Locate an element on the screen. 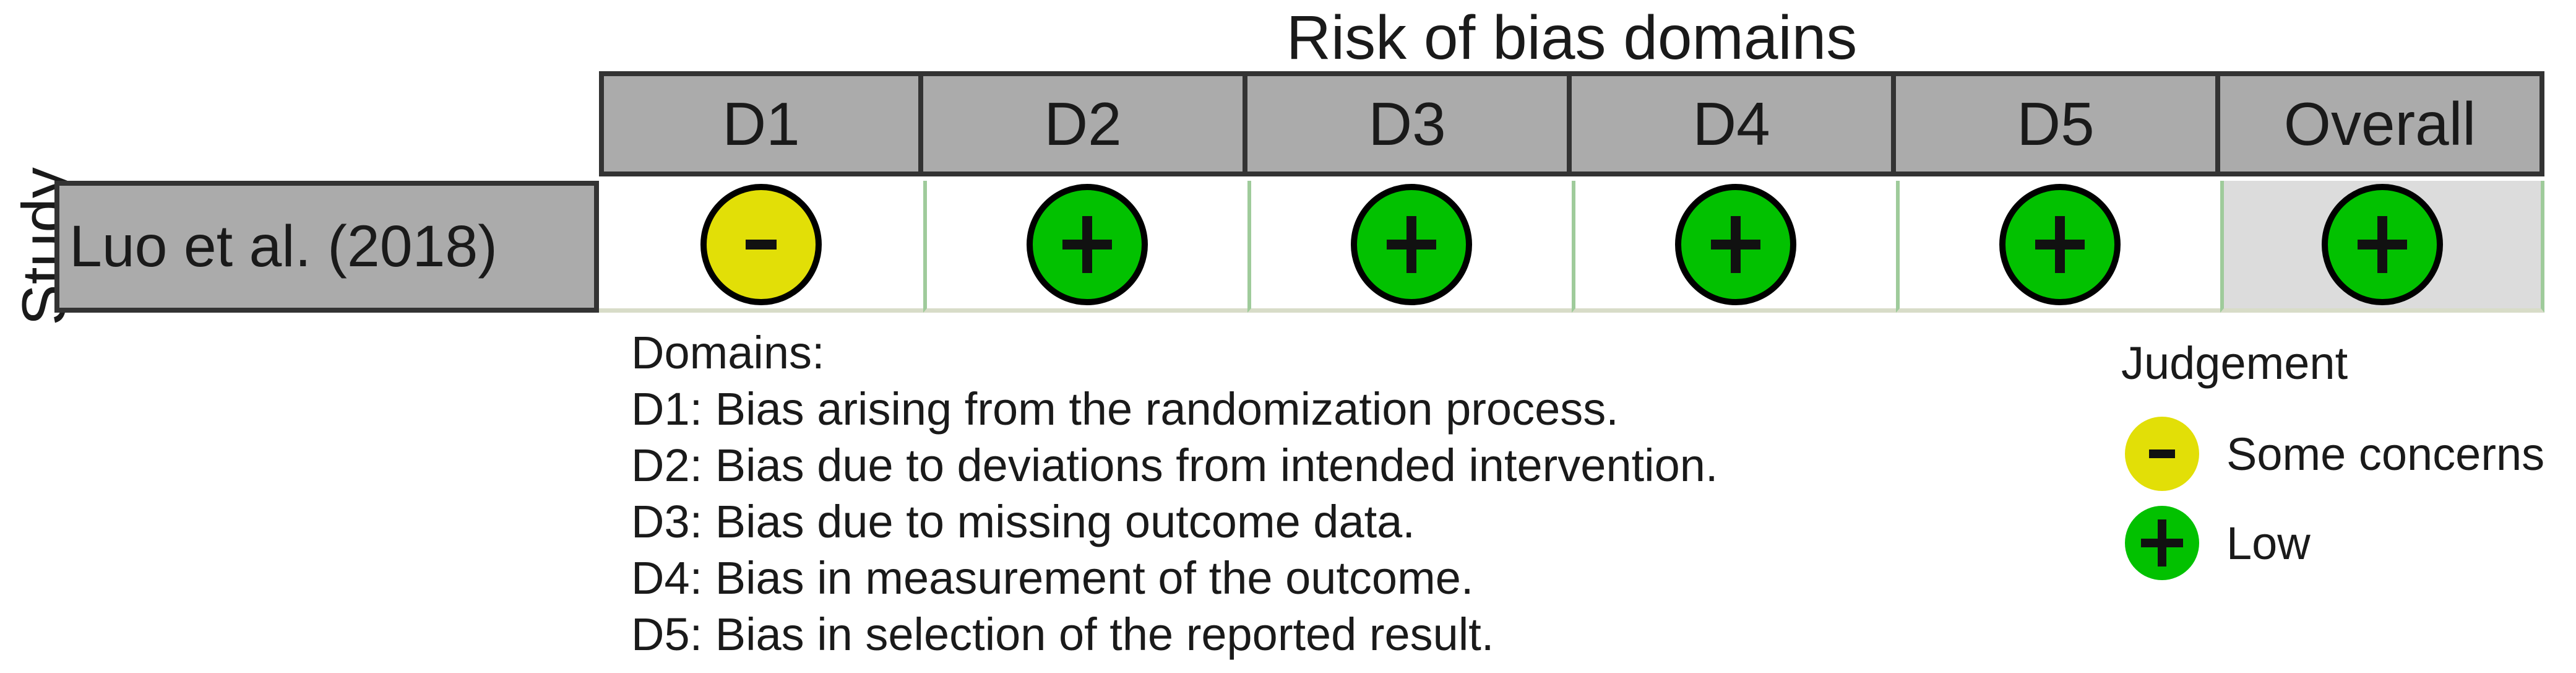 Image resolution: width=2576 pixels, height=673 pixels. judgement-legend-circle-some-concerns is located at coordinates (2162, 454).